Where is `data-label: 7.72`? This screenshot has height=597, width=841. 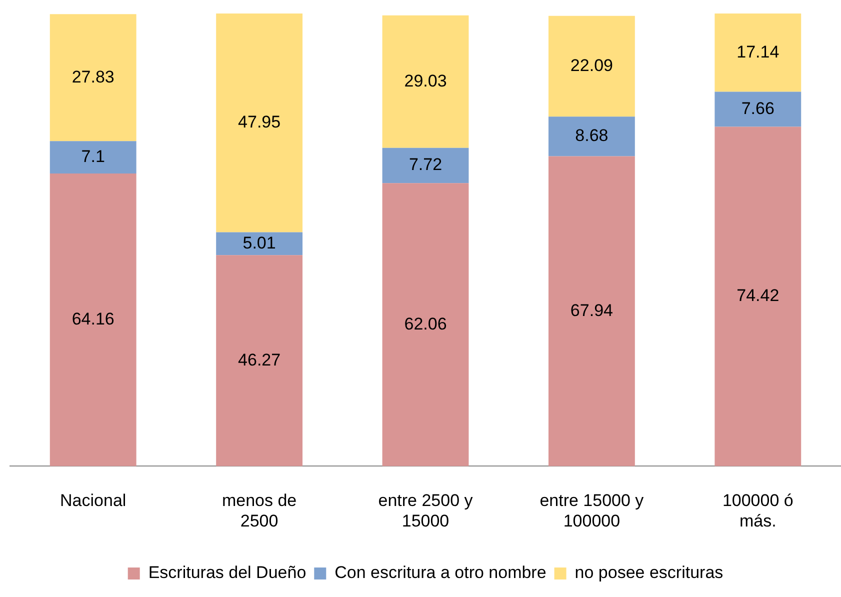 data-label: 7.72 is located at coordinates (425, 164).